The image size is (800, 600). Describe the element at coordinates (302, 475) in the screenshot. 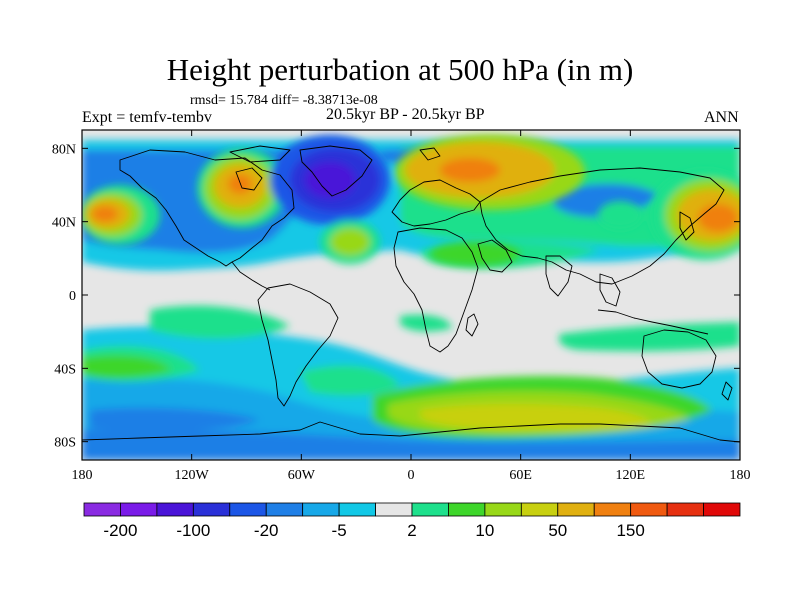

I see `x-tick-label: 60W` at that location.